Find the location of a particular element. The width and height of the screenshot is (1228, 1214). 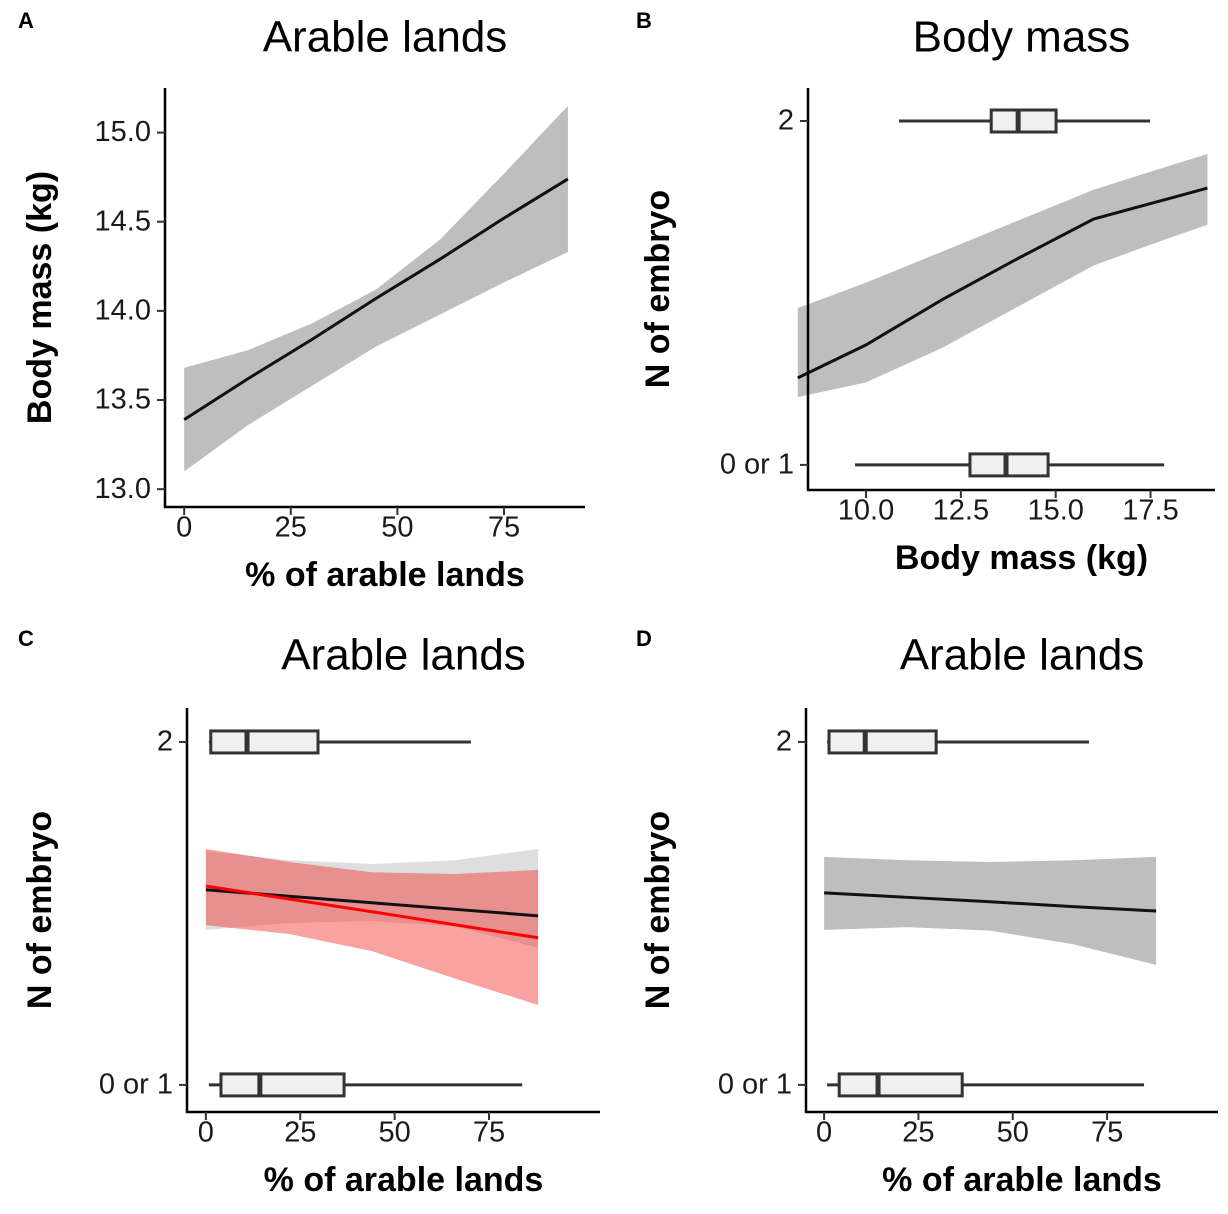

y-tick-label: 13.0 is located at coordinates (123, 489).